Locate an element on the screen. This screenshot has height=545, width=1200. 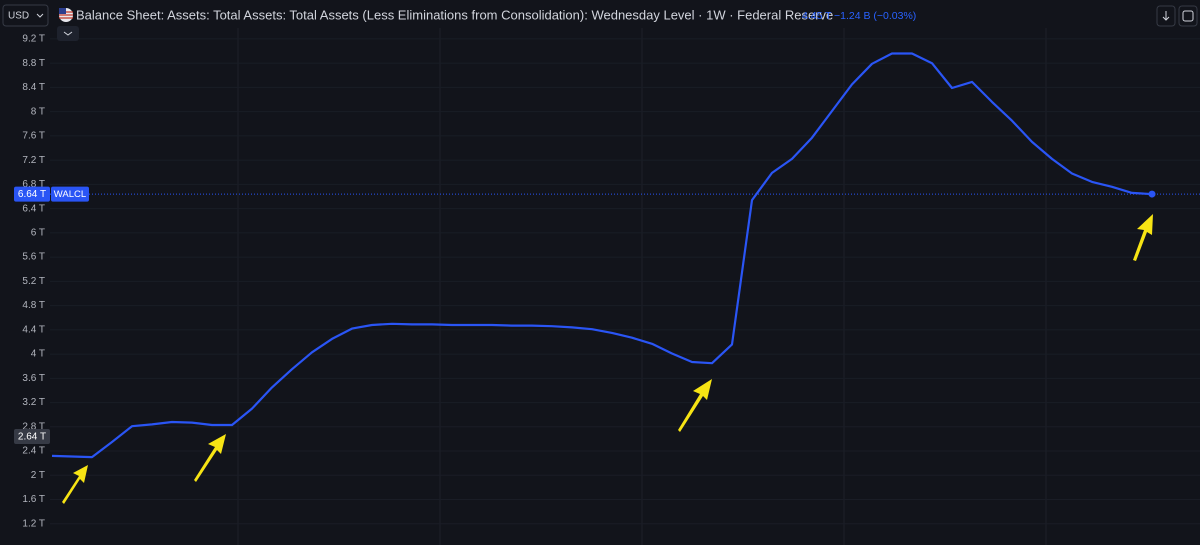
series-tag-box is located at coordinates (70, 194).